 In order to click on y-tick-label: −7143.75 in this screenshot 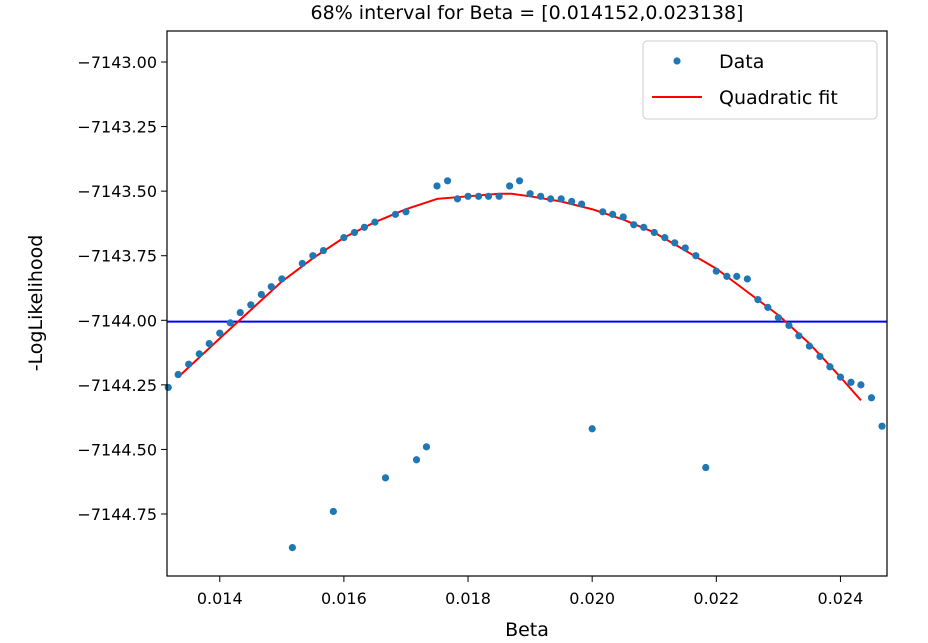, I will do `click(117, 256)`.